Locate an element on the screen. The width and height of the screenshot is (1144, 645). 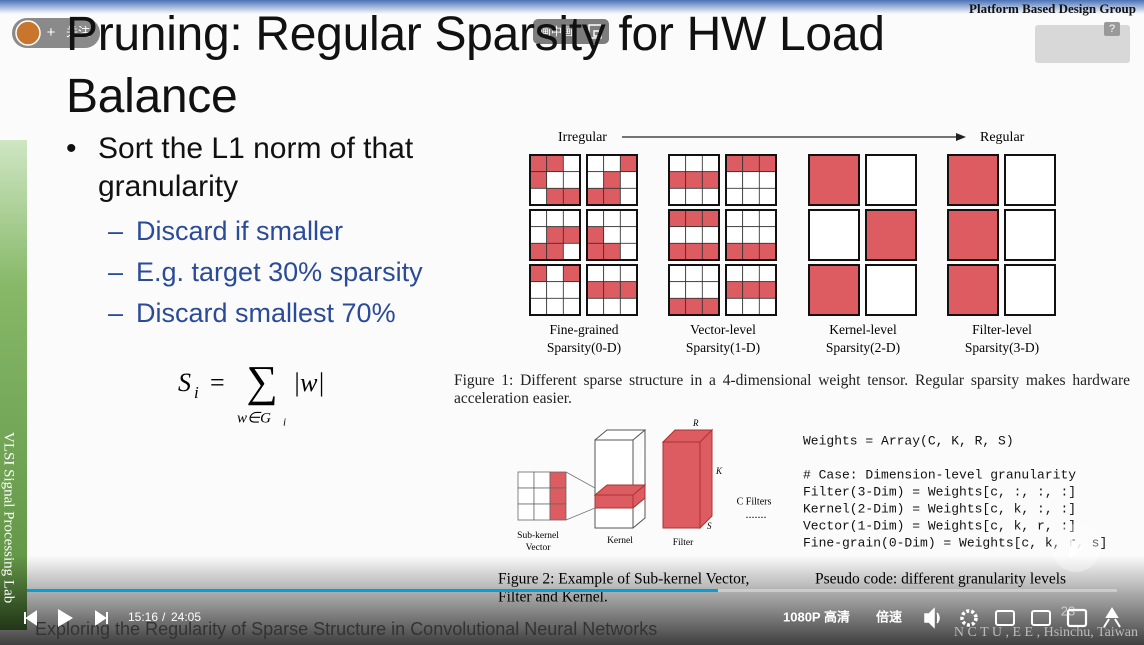
code-line: Filter(3-Dim) = Weights[c, :, :, :] is located at coordinates (939, 491).